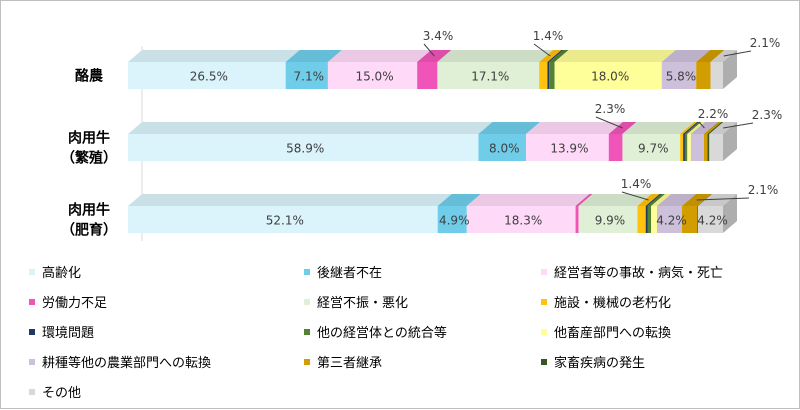  What do you see at coordinates (374, 77) in the screenshot?
I see `data-label: 15.0%` at bounding box center [374, 77].